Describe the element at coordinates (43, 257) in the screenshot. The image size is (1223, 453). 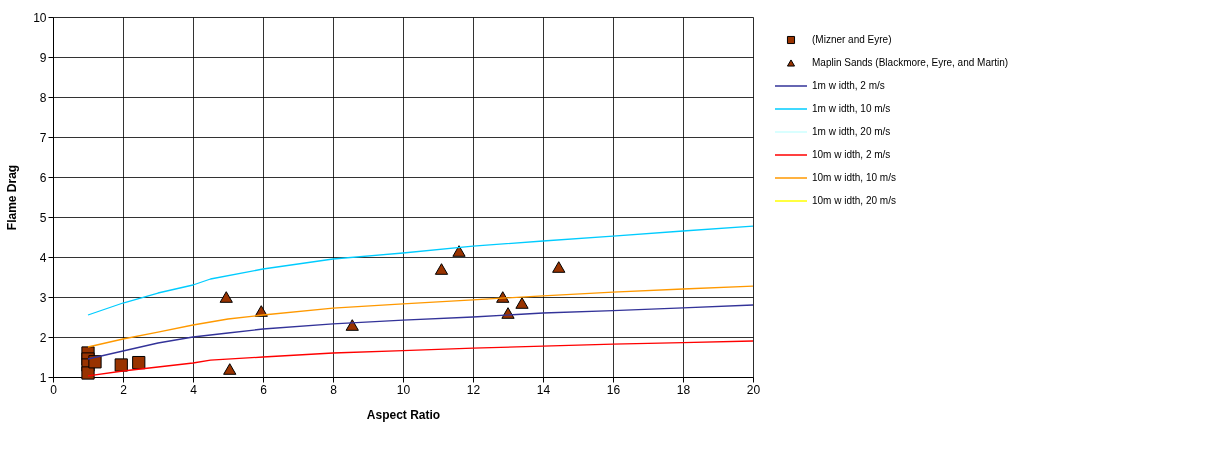
I see `y-tick-label: 4` at that location.